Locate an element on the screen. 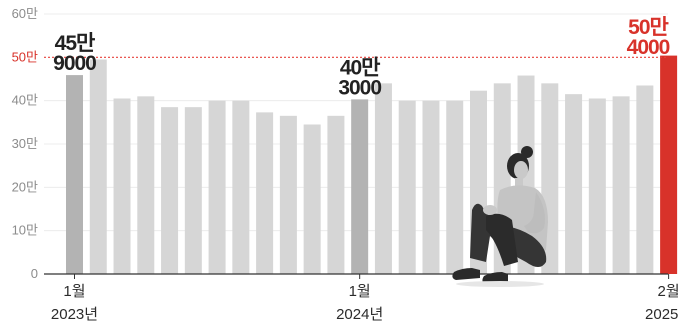 The height and width of the screenshot is (327, 678). y-tick-label: 0 is located at coordinates (34, 273).